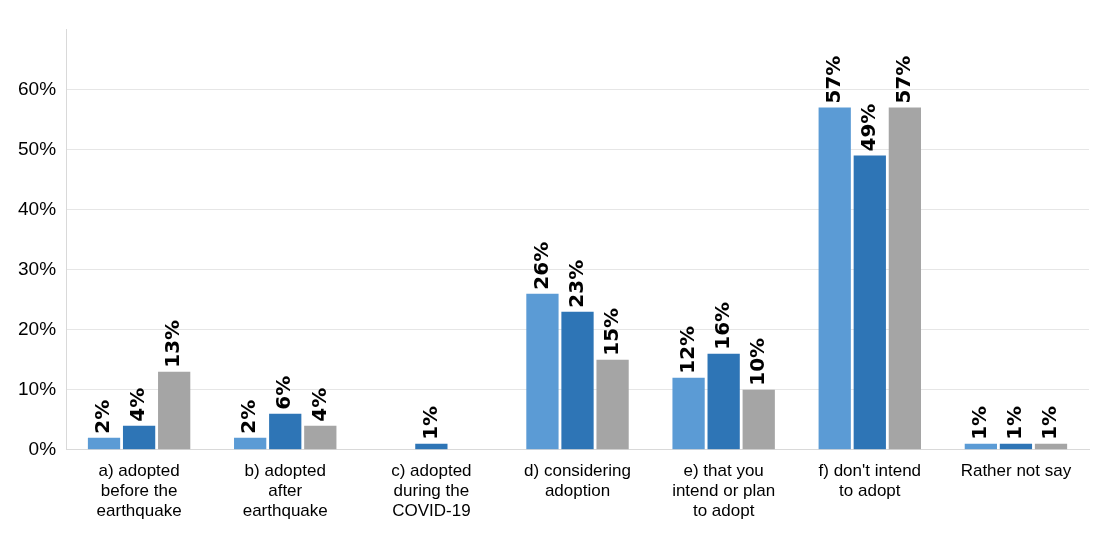  What do you see at coordinates (756, 361) in the screenshot?
I see `data-label: 10%` at bounding box center [756, 361].